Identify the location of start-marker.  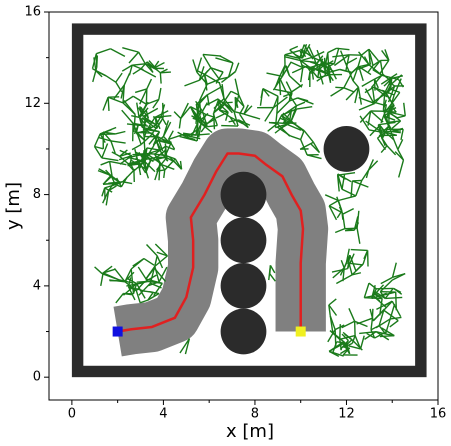
(117, 331).